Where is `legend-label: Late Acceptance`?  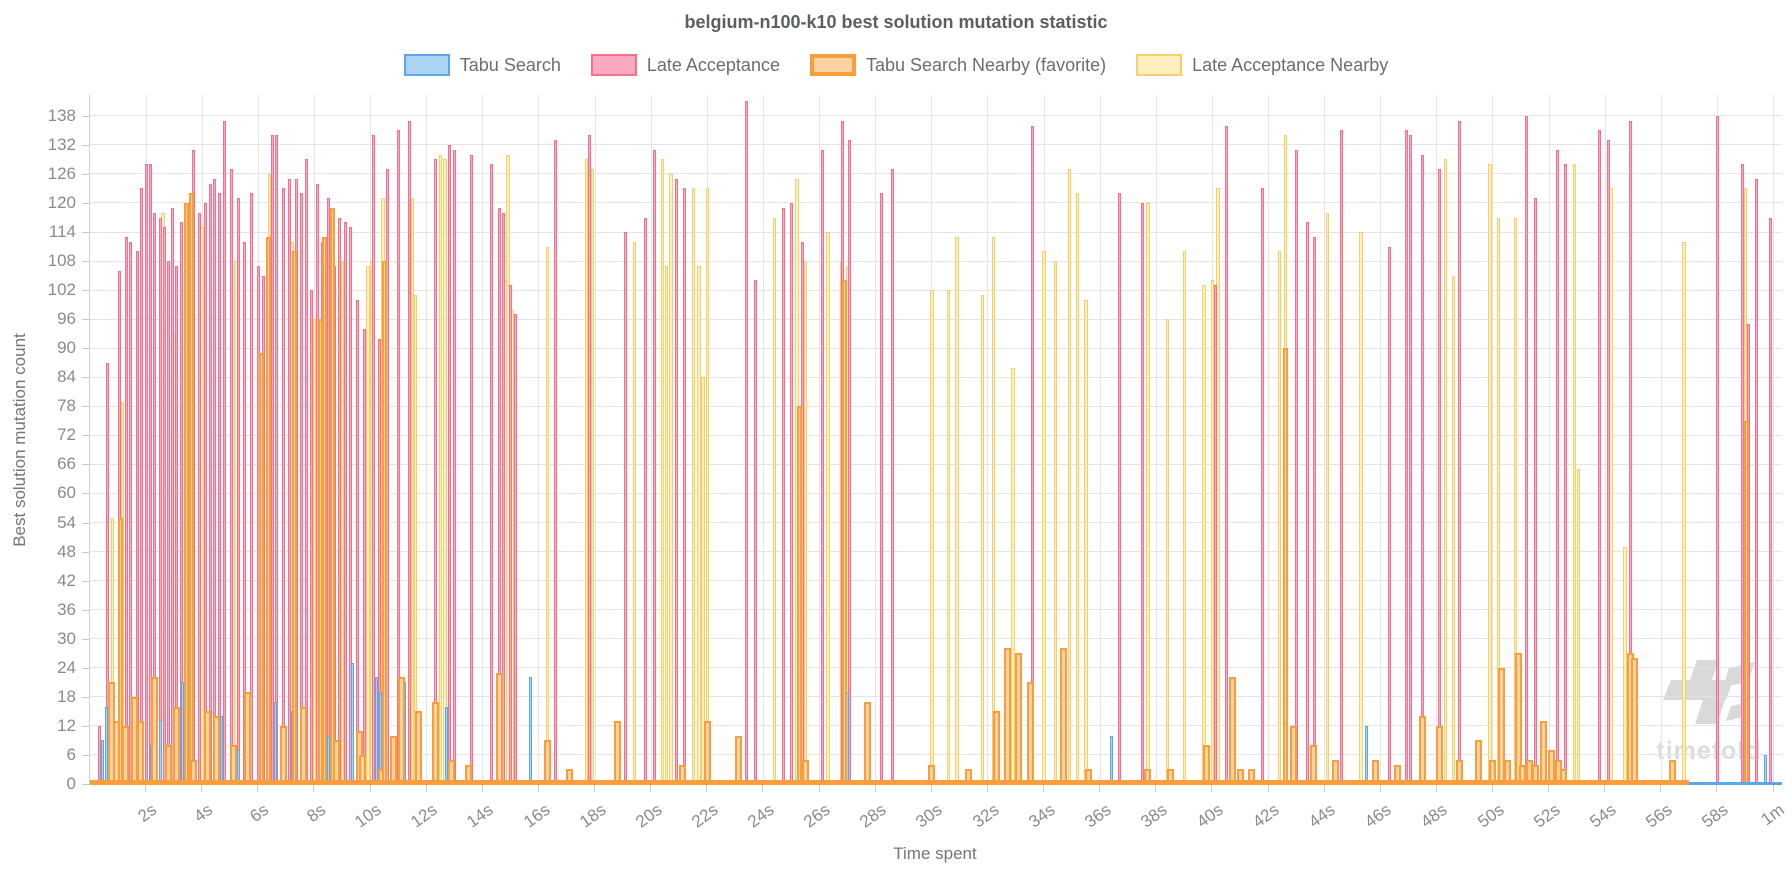
legend-label: Late Acceptance is located at coordinates (713, 64).